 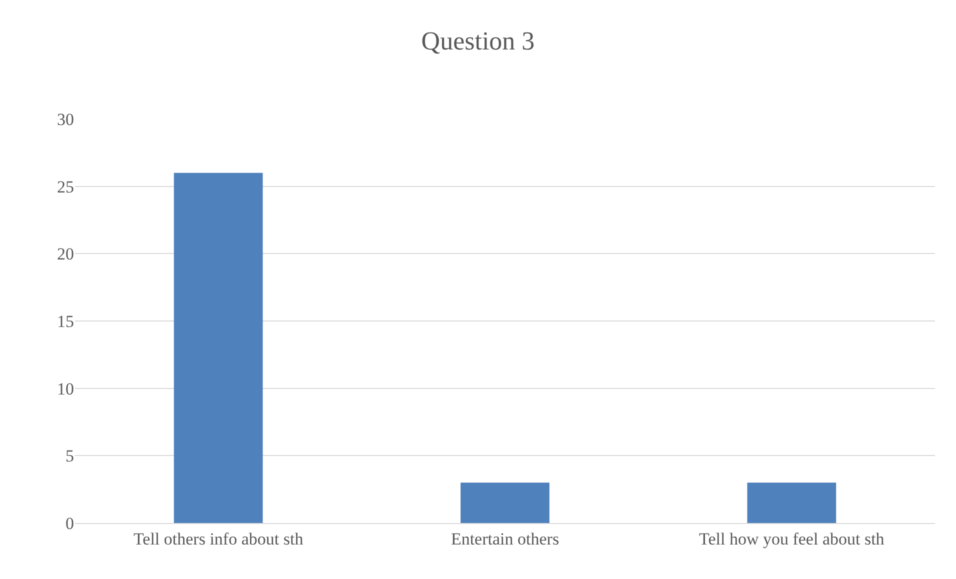 I want to click on y-tick-label: 25, so click(x=65, y=186).